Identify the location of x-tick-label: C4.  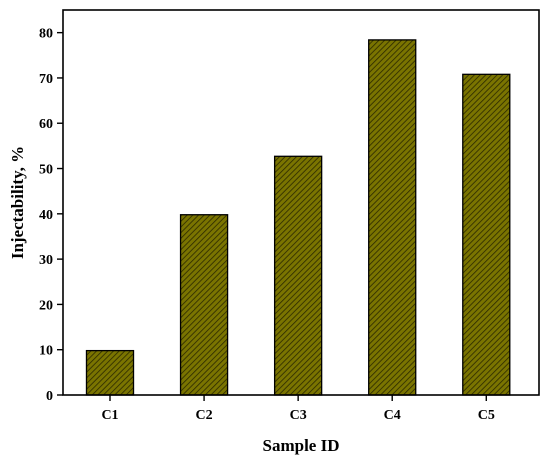
(392, 415).